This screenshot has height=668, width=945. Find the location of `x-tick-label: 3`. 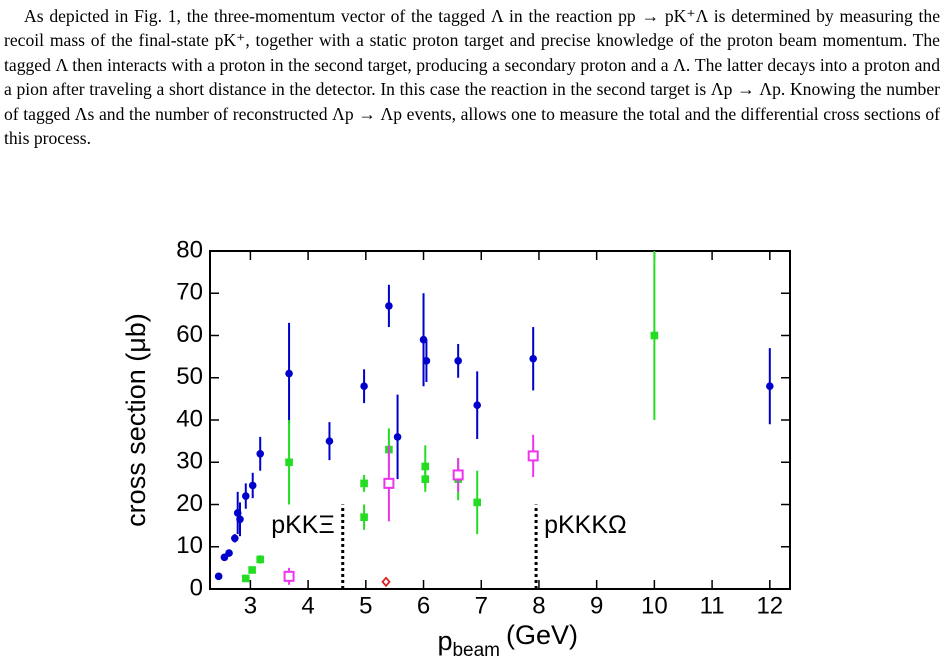

x-tick-label: 3 is located at coordinates (250, 605).